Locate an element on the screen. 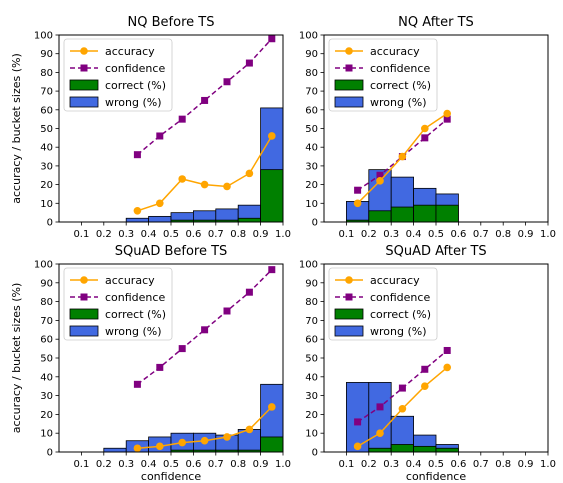 The image size is (563, 483). x-tick-label: 1.0 is located at coordinates (283, 234).